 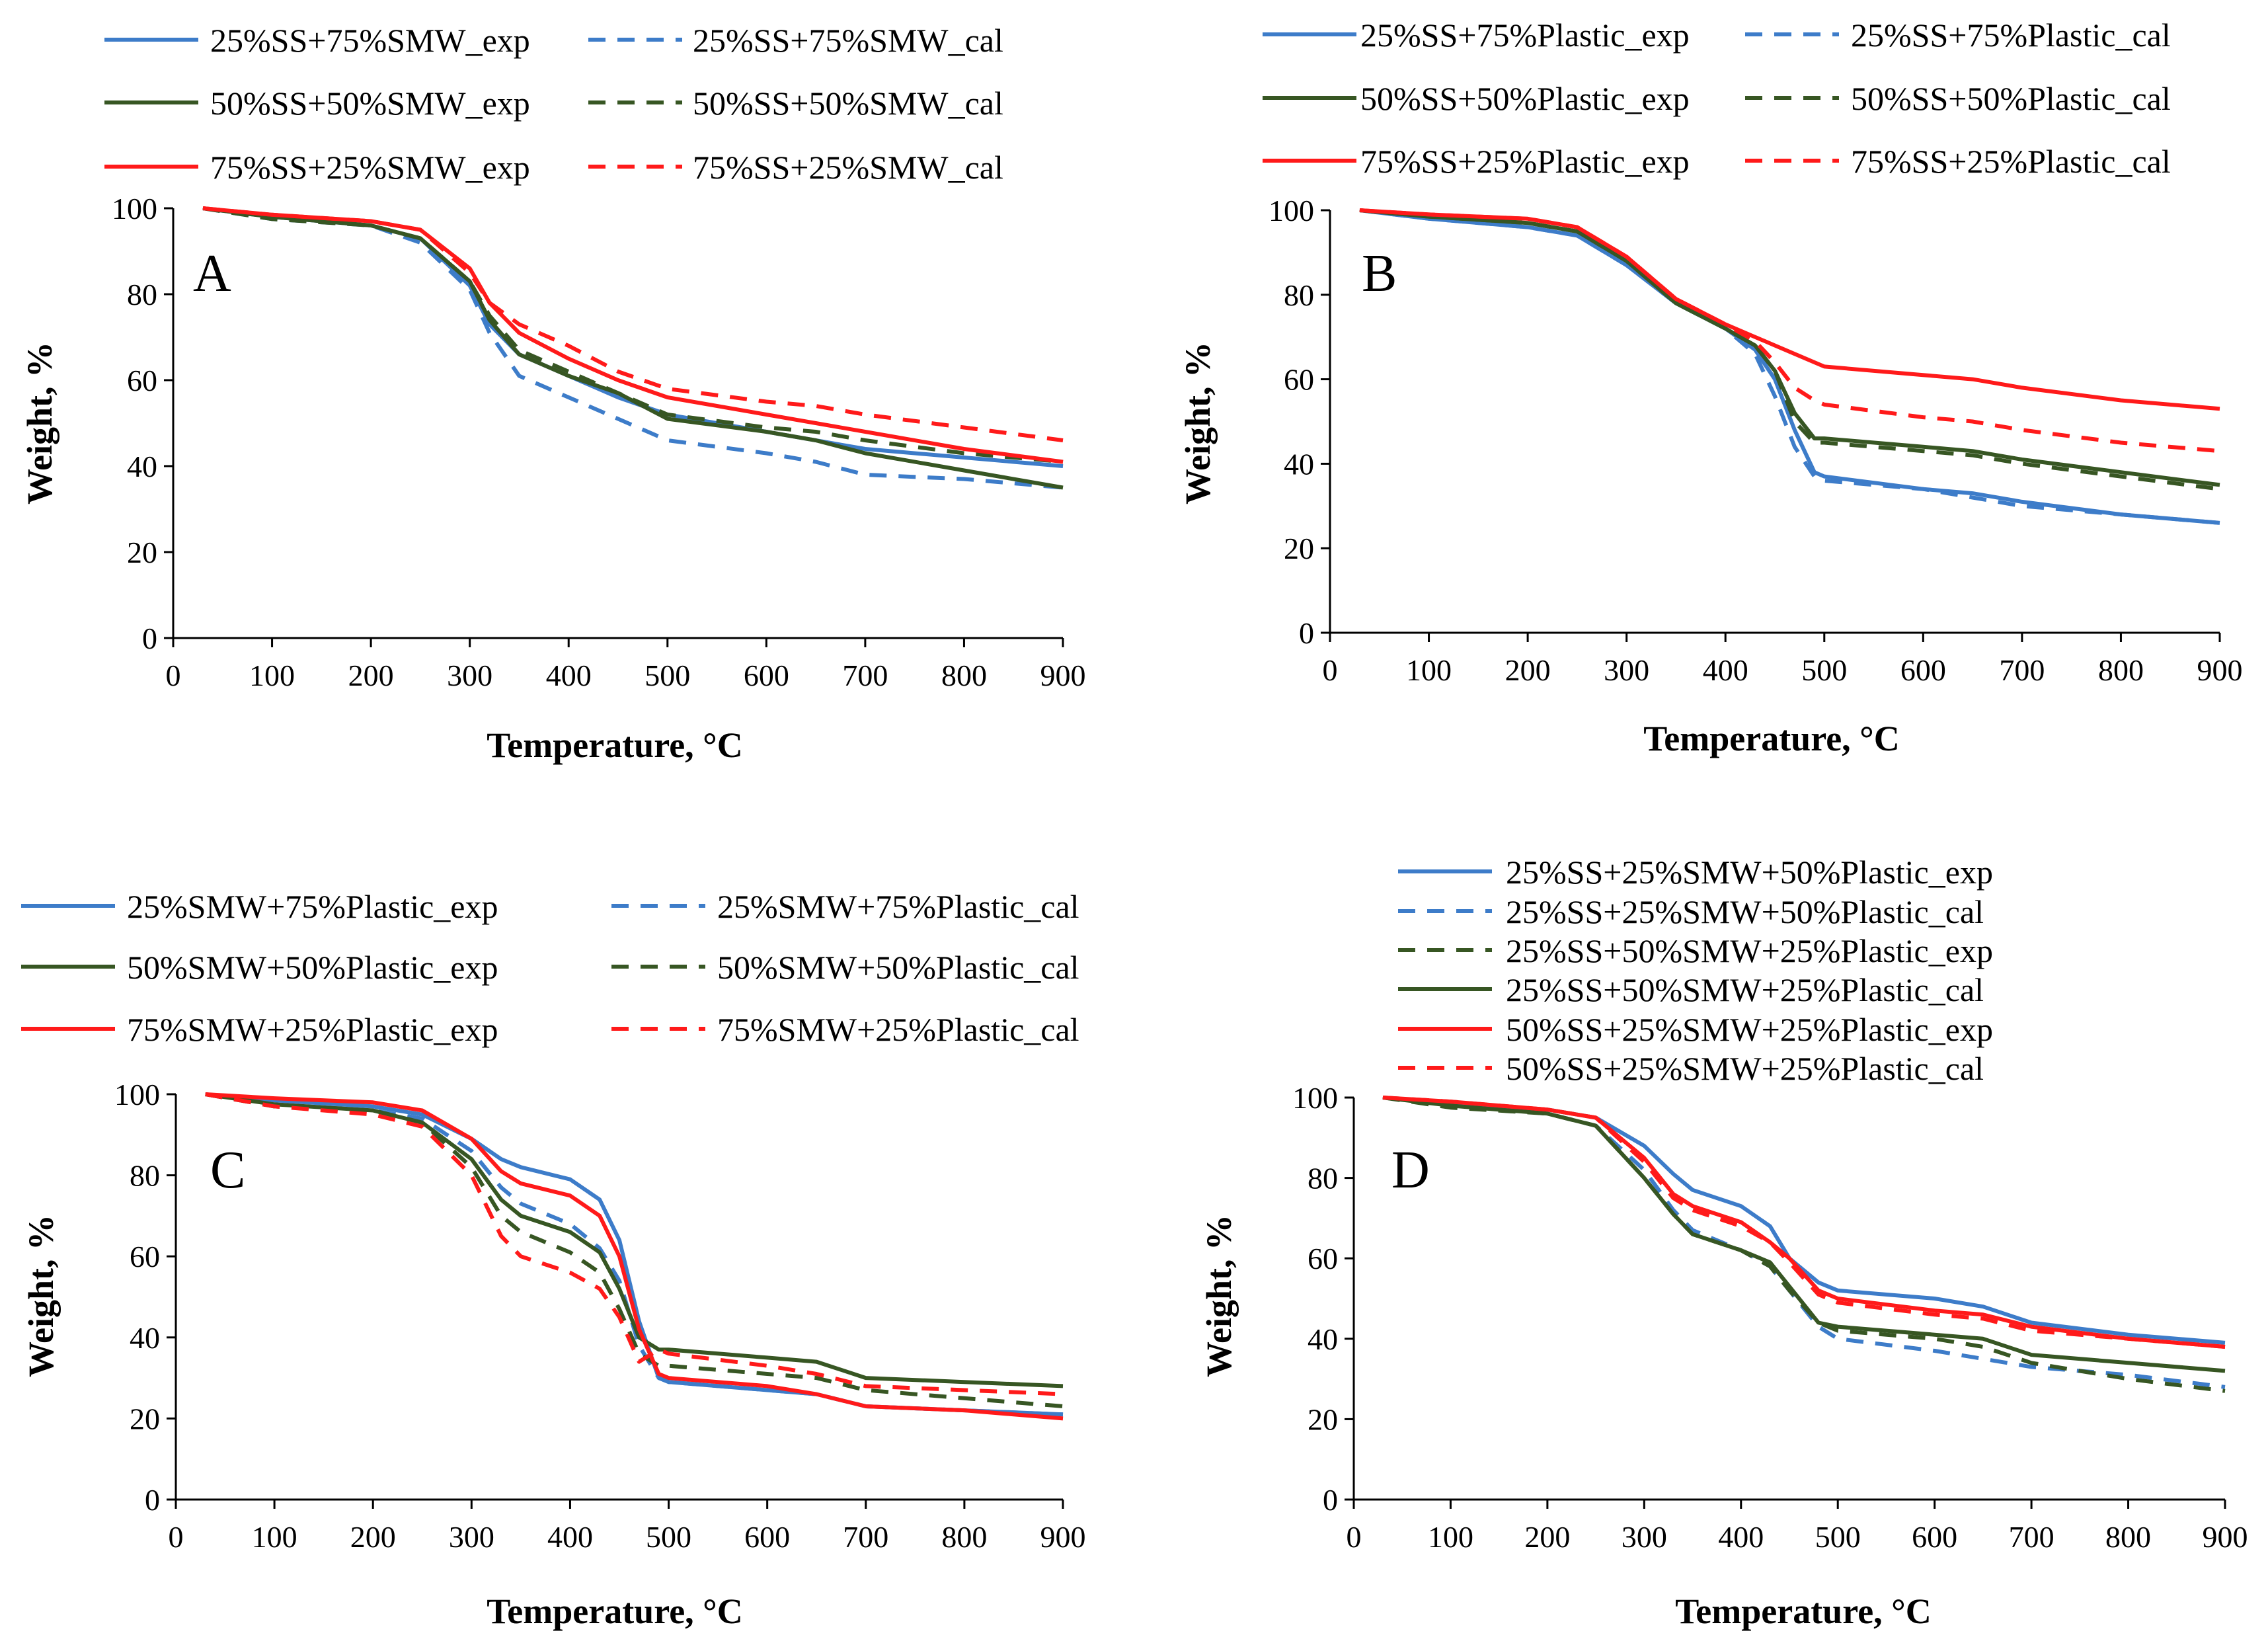 I want to click on legend-label: 25%SS+75%Plastic_cal, so click(x=2011, y=35).